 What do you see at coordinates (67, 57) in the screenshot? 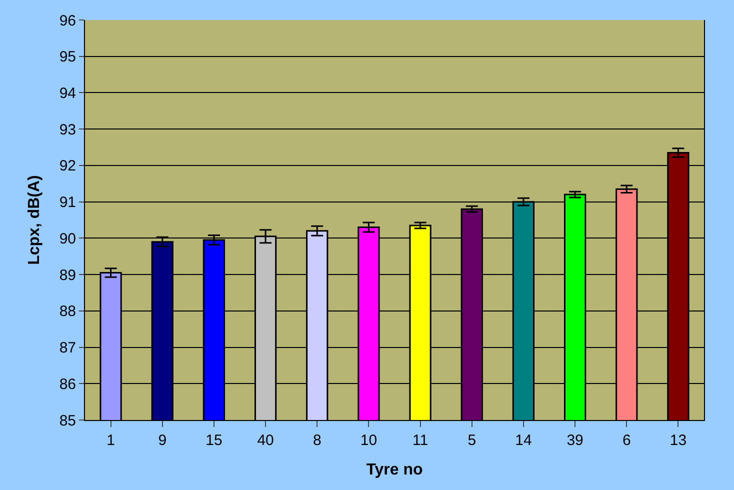
I see `y-tick-label: 95` at bounding box center [67, 57].